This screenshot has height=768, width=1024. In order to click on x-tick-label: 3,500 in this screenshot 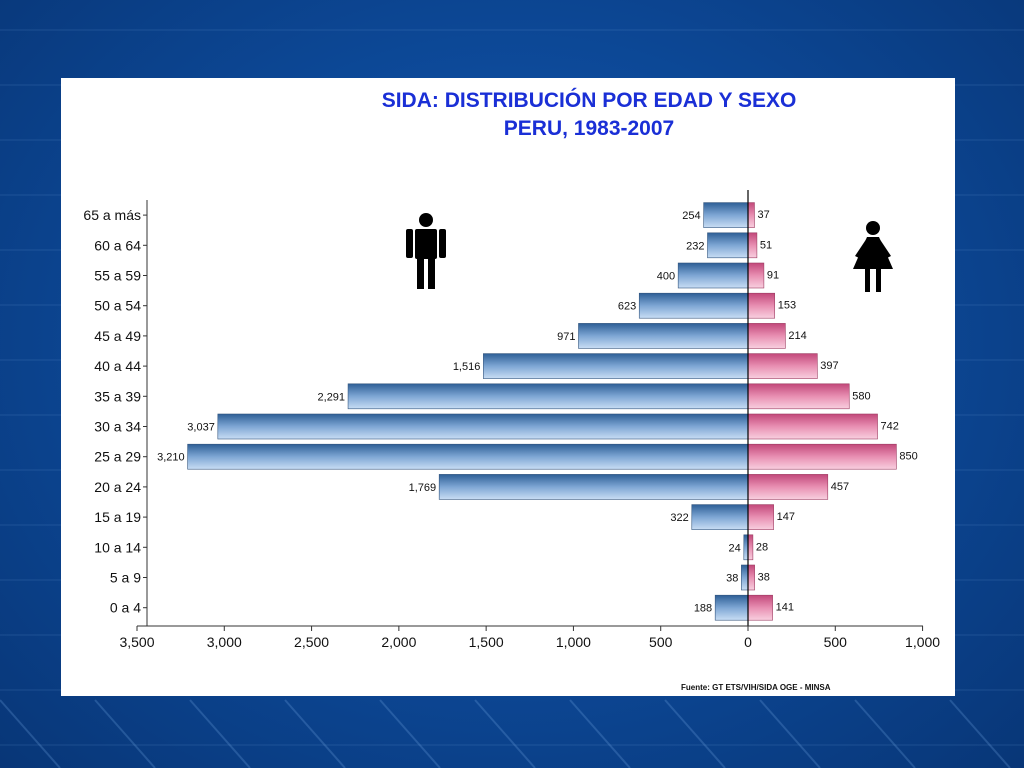, I will do `click(136, 642)`.